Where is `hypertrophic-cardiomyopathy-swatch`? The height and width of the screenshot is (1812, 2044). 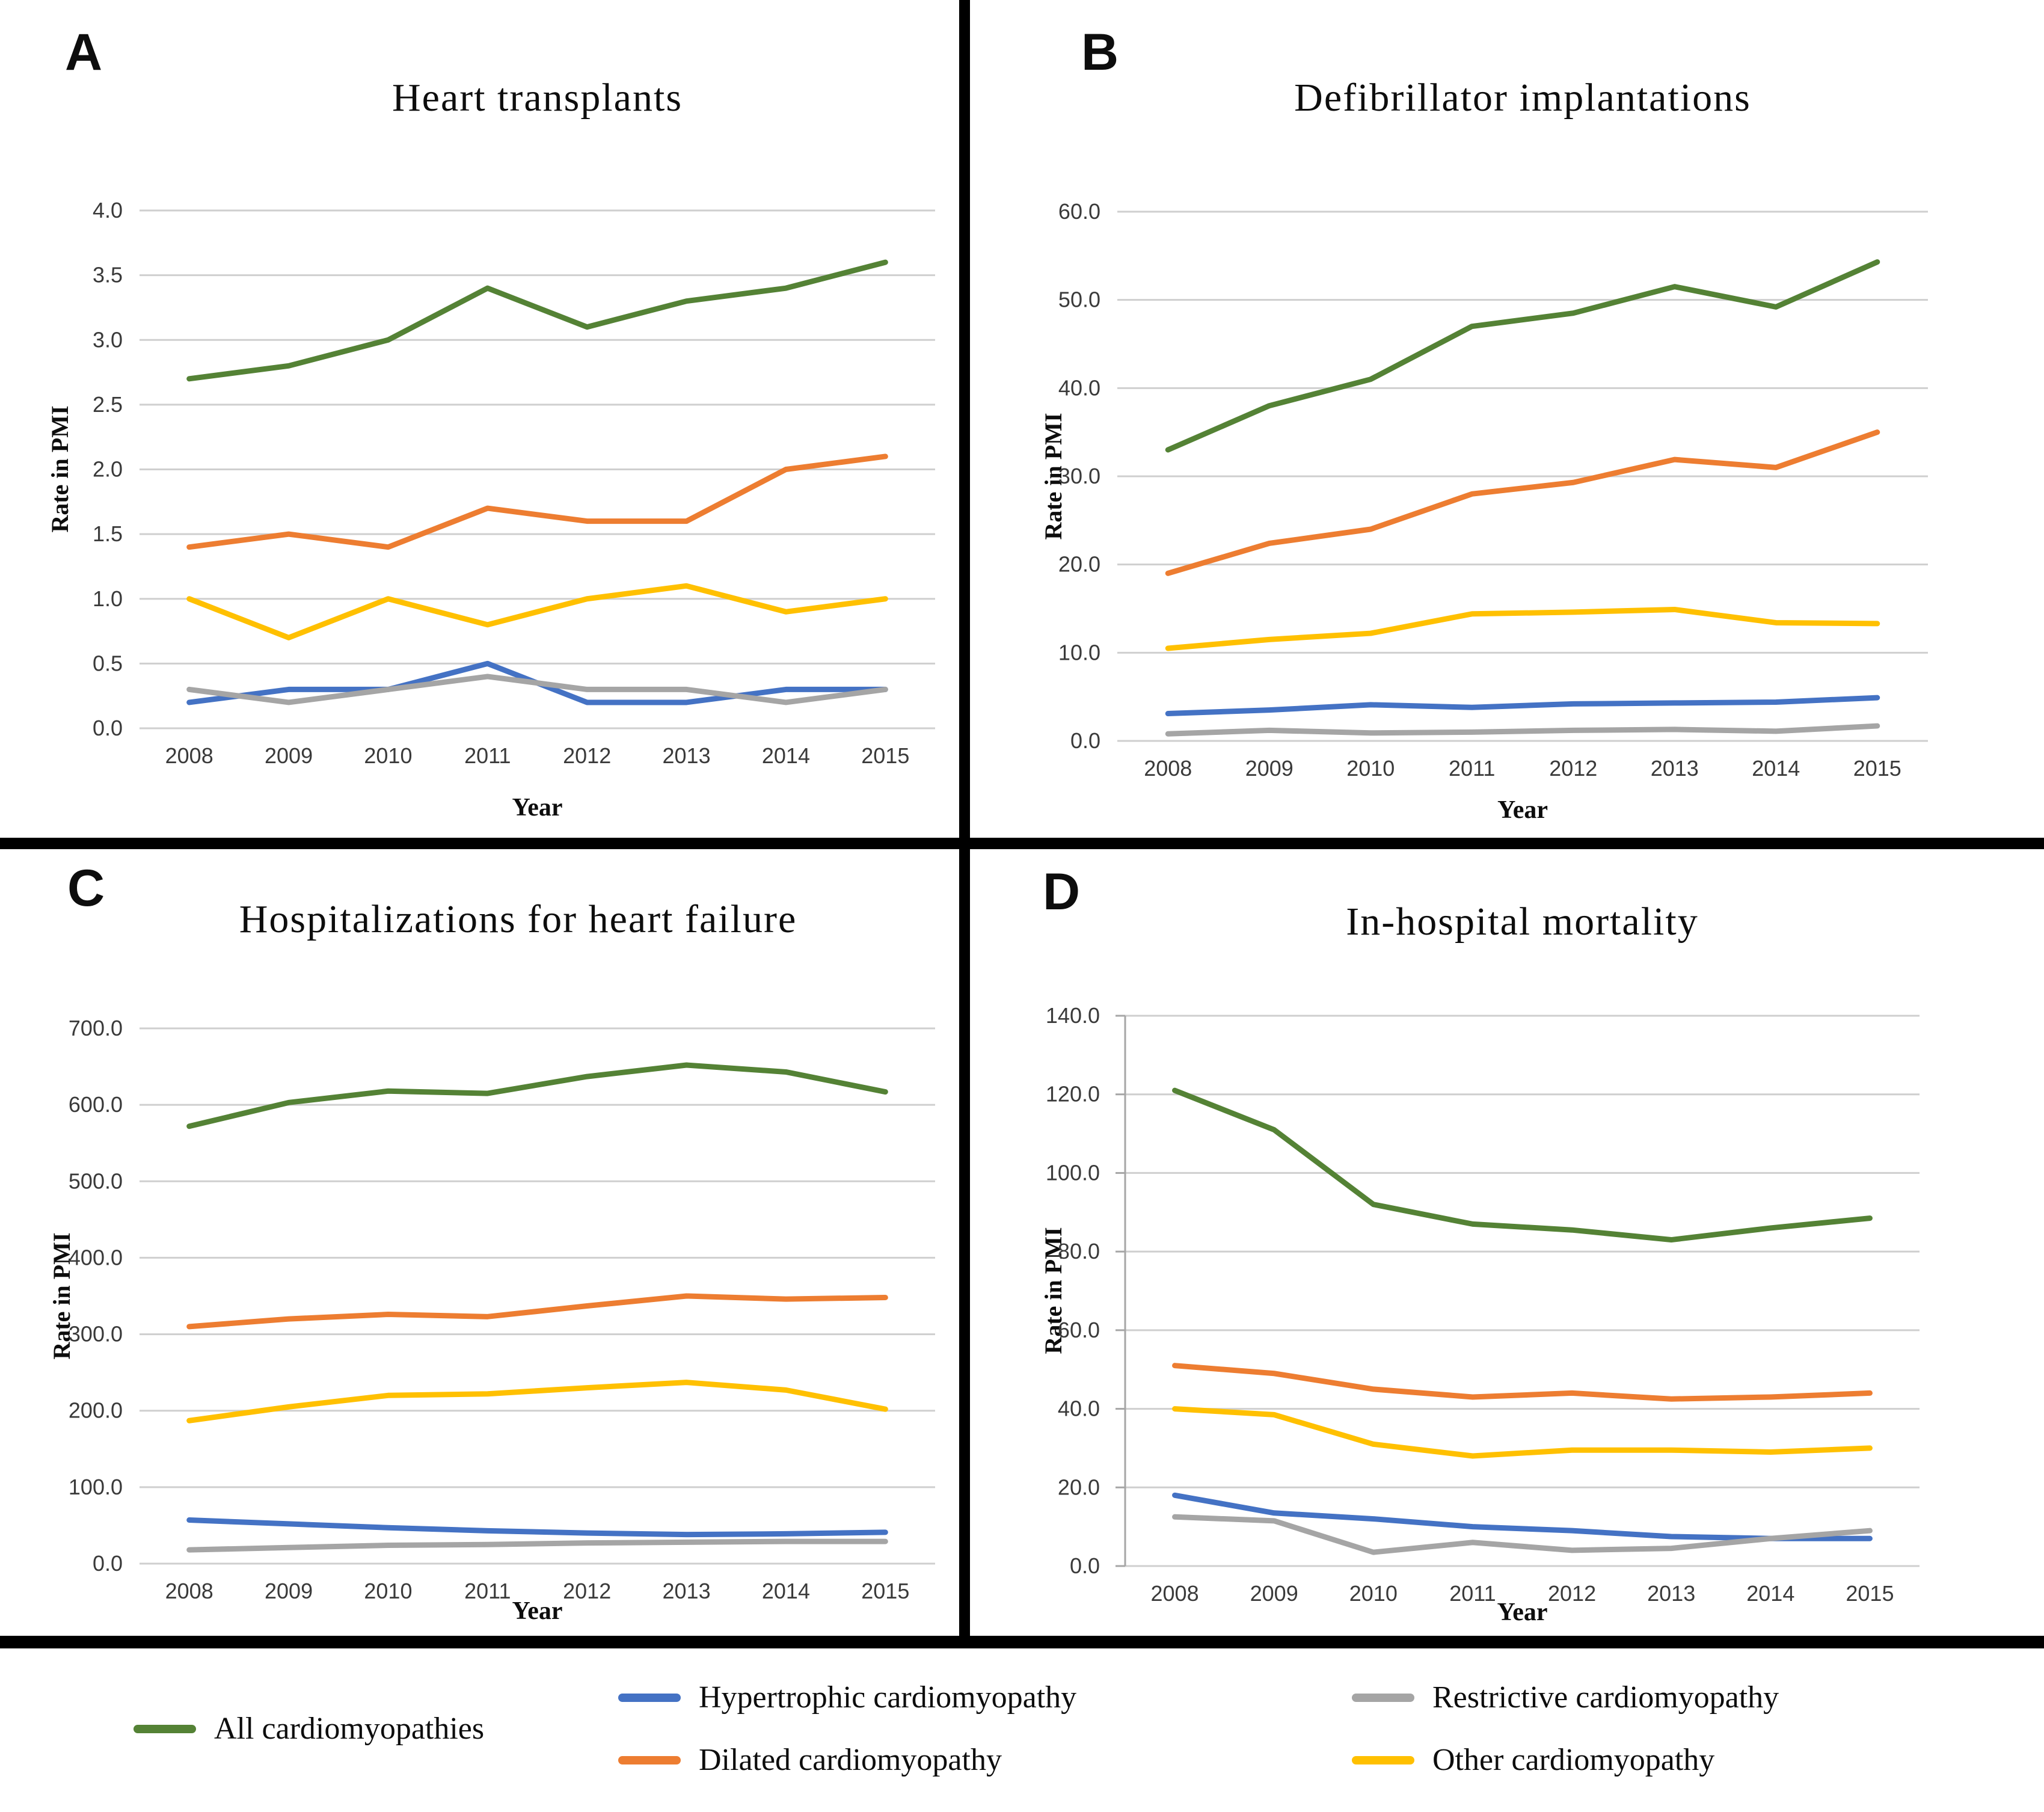 hypertrophic-cardiomyopathy-swatch is located at coordinates (649, 1698).